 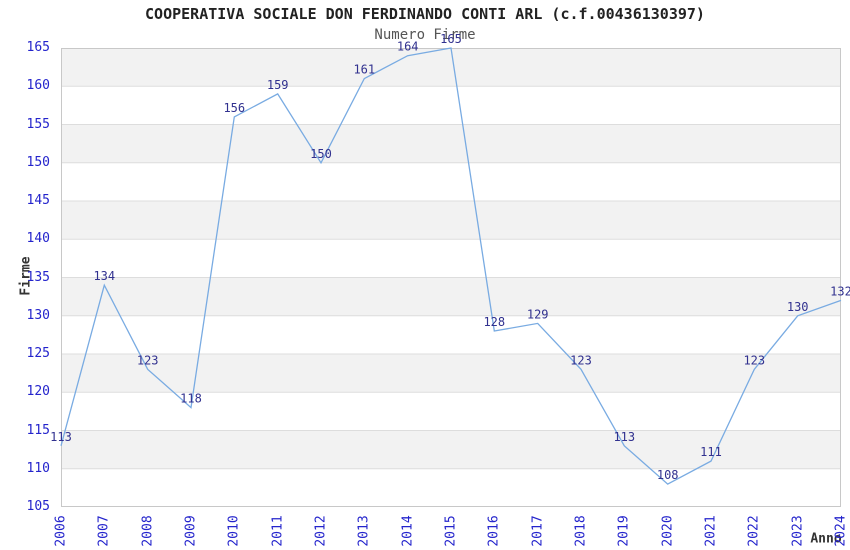 What do you see at coordinates (38, 315) in the screenshot?
I see `y-tick-label: 130` at bounding box center [38, 315].